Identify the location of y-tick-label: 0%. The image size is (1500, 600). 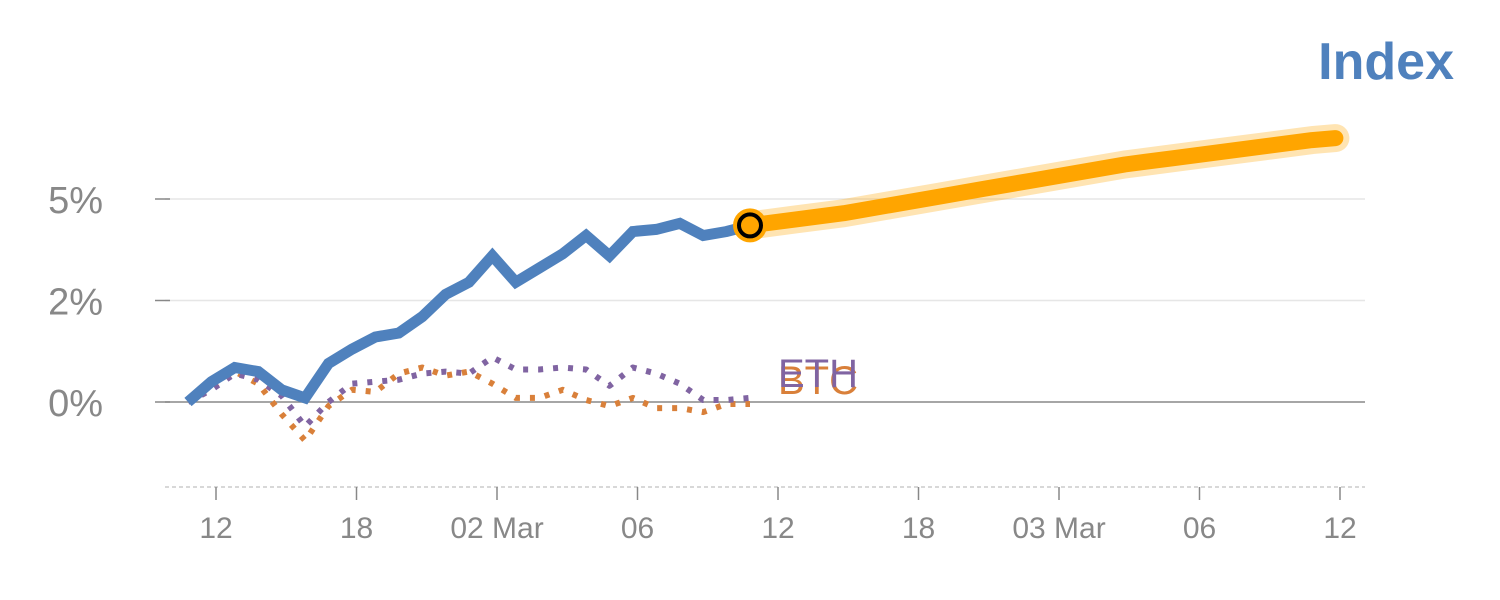
(75, 404).